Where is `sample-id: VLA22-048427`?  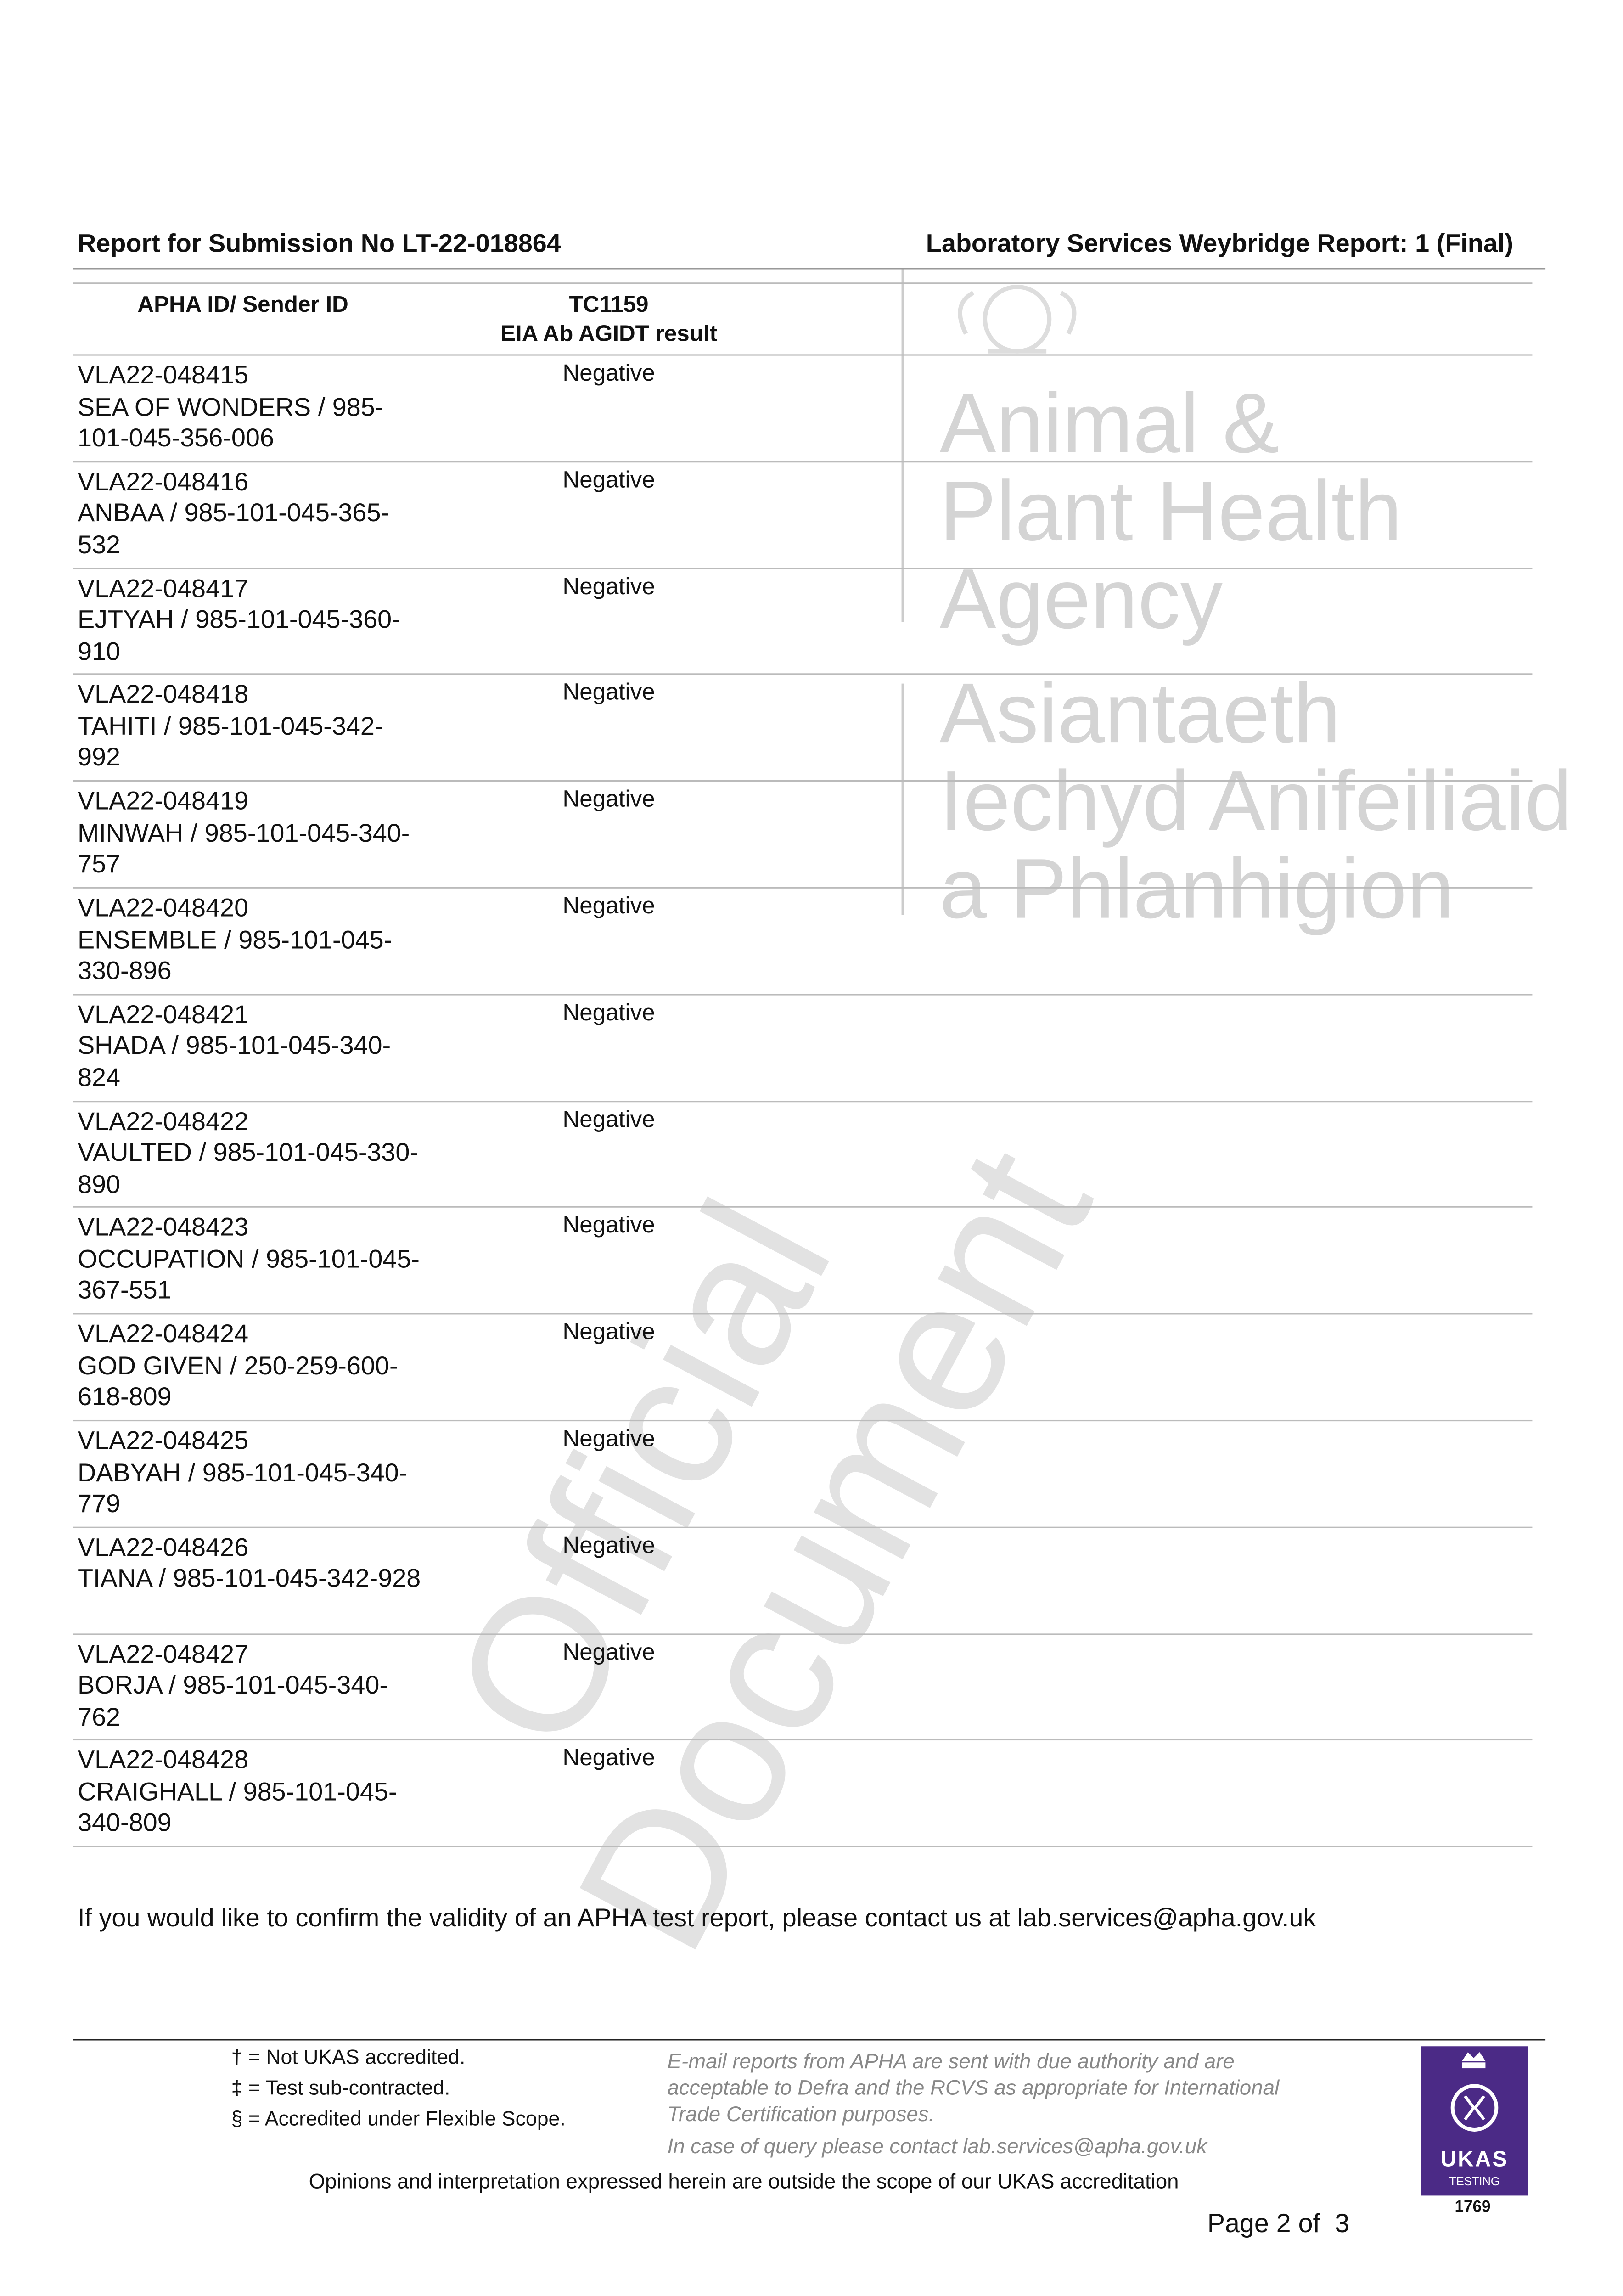 sample-id: VLA22-048427 is located at coordinates (163, 1653).